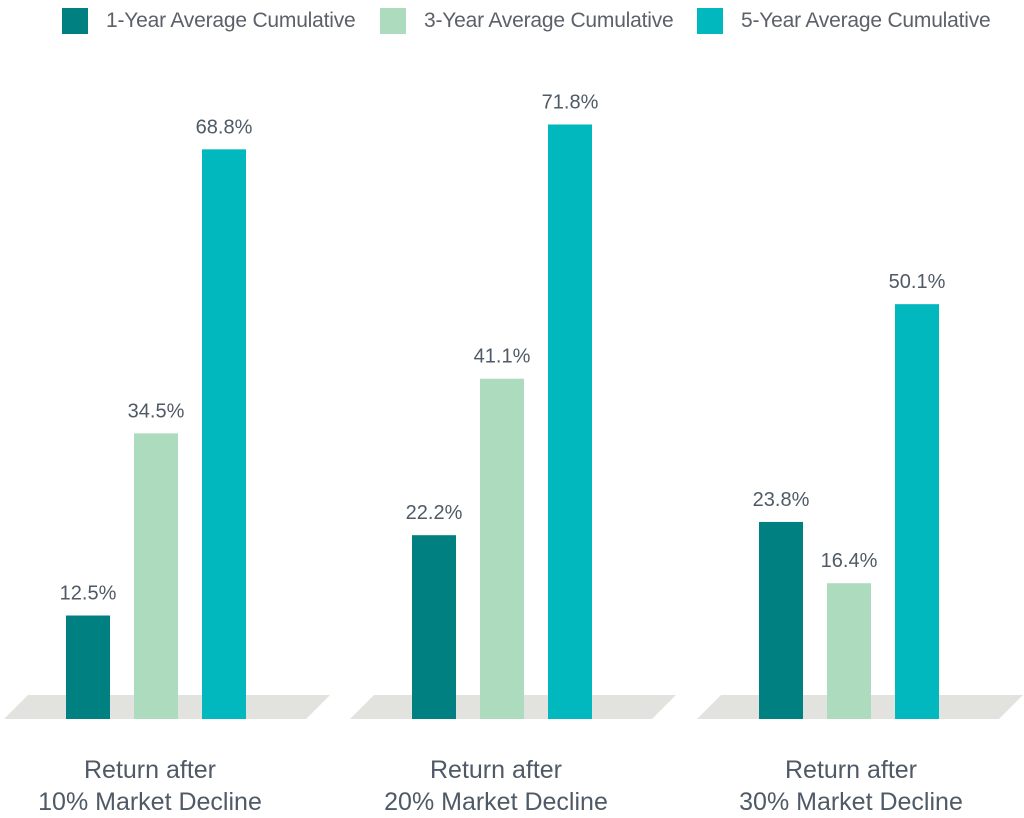 This screenshot has width=1024, height=818. What do you see at coordinates (150, 786) in the screenshot?
I see `category-label-10pct: Return after 10% Market Decline` at bounding box center [150, 786].